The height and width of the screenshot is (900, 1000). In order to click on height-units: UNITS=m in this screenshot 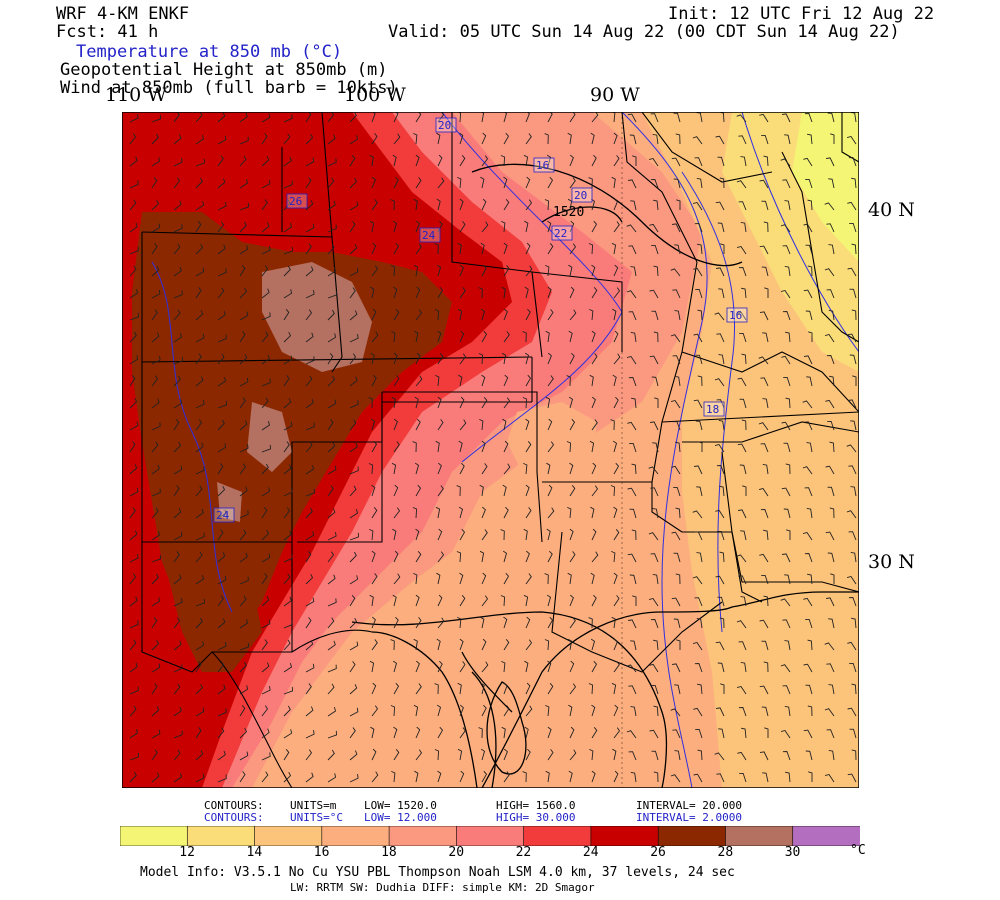, I will do `click(313, 805)`.